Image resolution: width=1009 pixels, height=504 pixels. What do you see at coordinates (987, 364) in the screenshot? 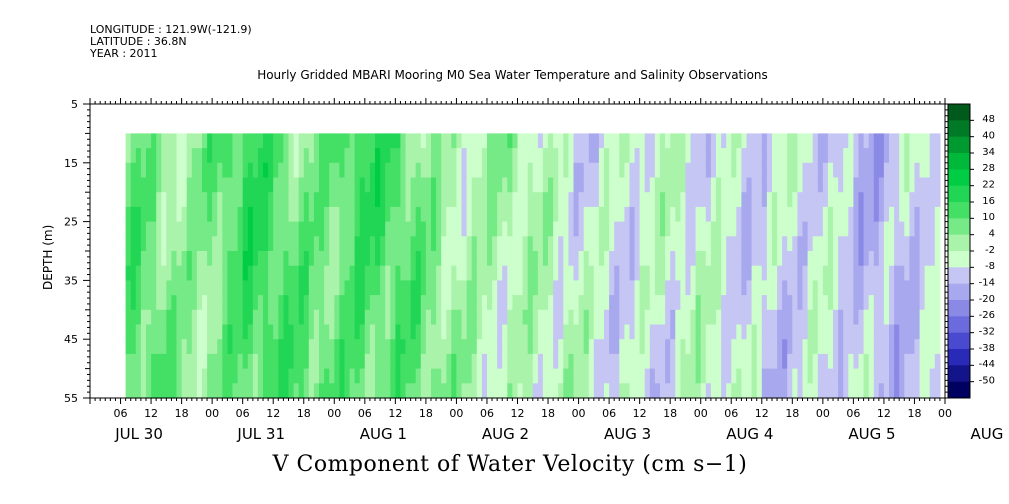
I see `colorbar-label: -44` at bounding box center [987, 364].